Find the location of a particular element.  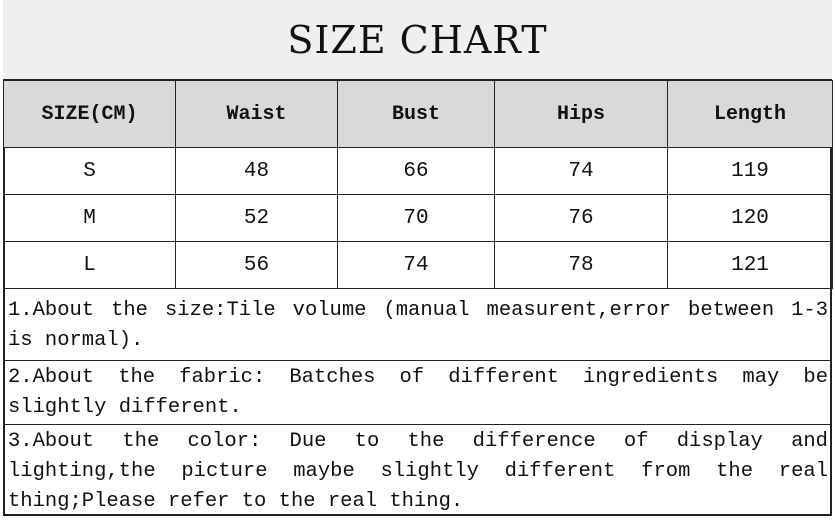

column-header: Waist is located at coordinates (256, 114).